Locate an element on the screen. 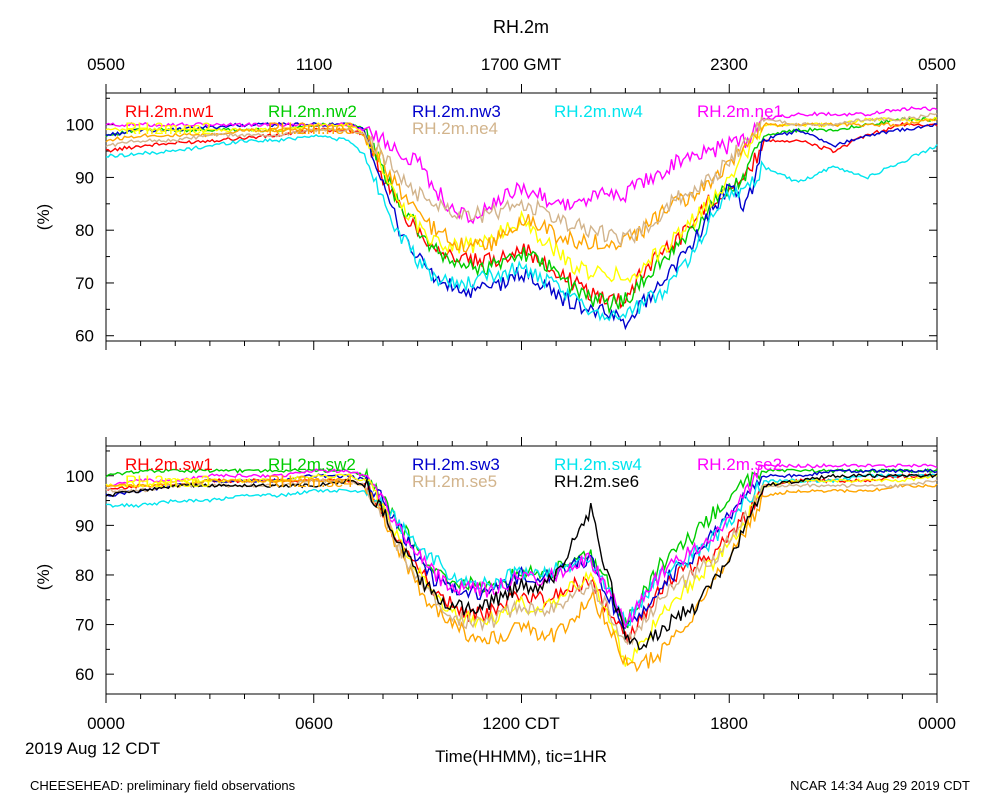 Image resolution: width=1000 pixels, height=800 pixels. legend-label-rh-2m-se2: RH.2m.se2 is located at coordinates (739, 464).